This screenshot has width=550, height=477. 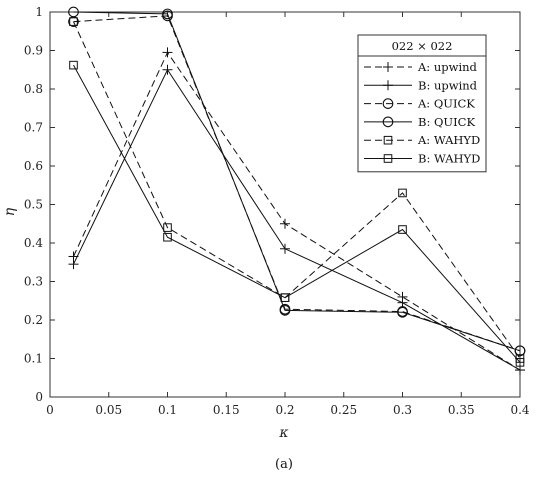 I want to click on x-tick-label: 0.2, so click(x=284, y=410).